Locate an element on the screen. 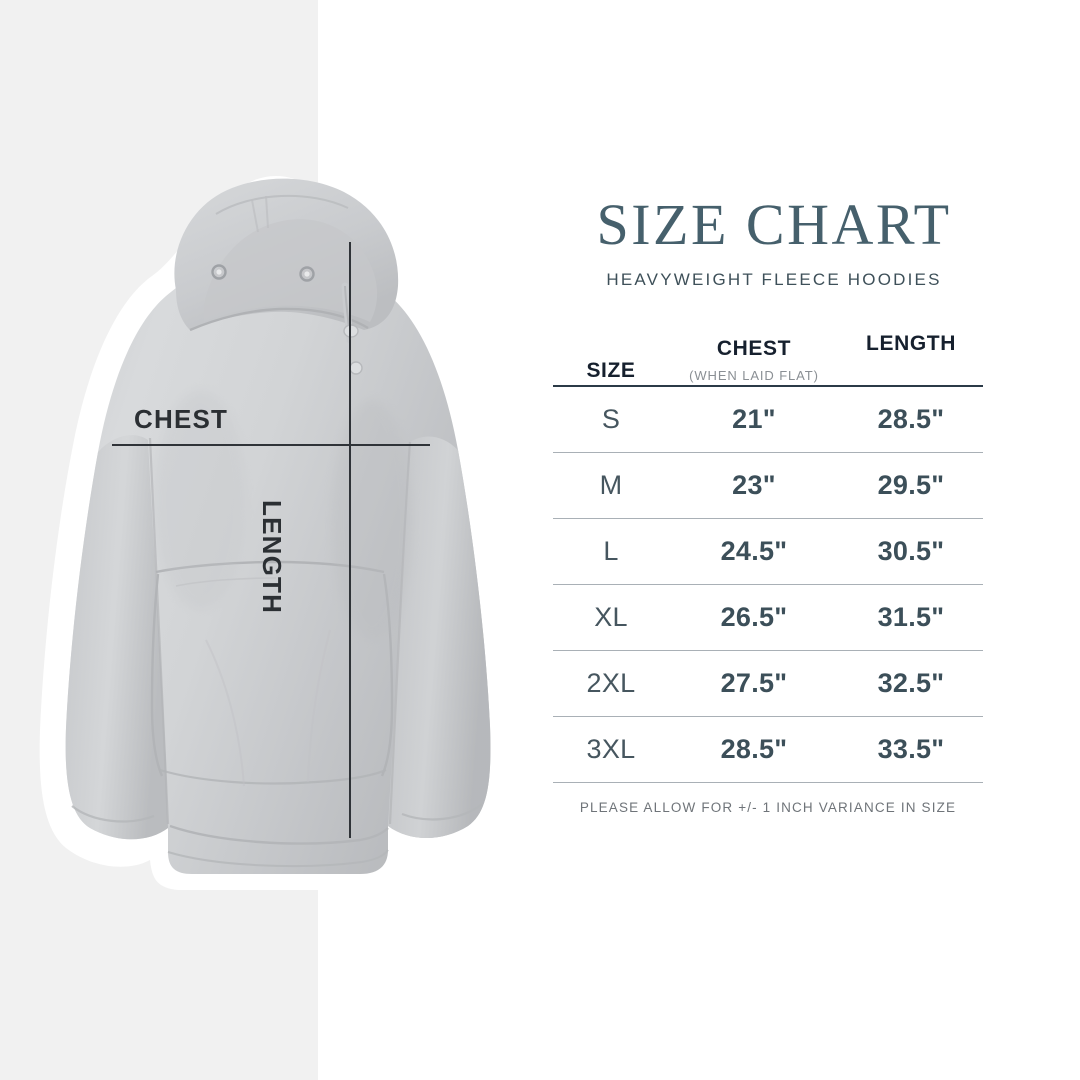  length-measure-line is located at coordinates (350, 540).